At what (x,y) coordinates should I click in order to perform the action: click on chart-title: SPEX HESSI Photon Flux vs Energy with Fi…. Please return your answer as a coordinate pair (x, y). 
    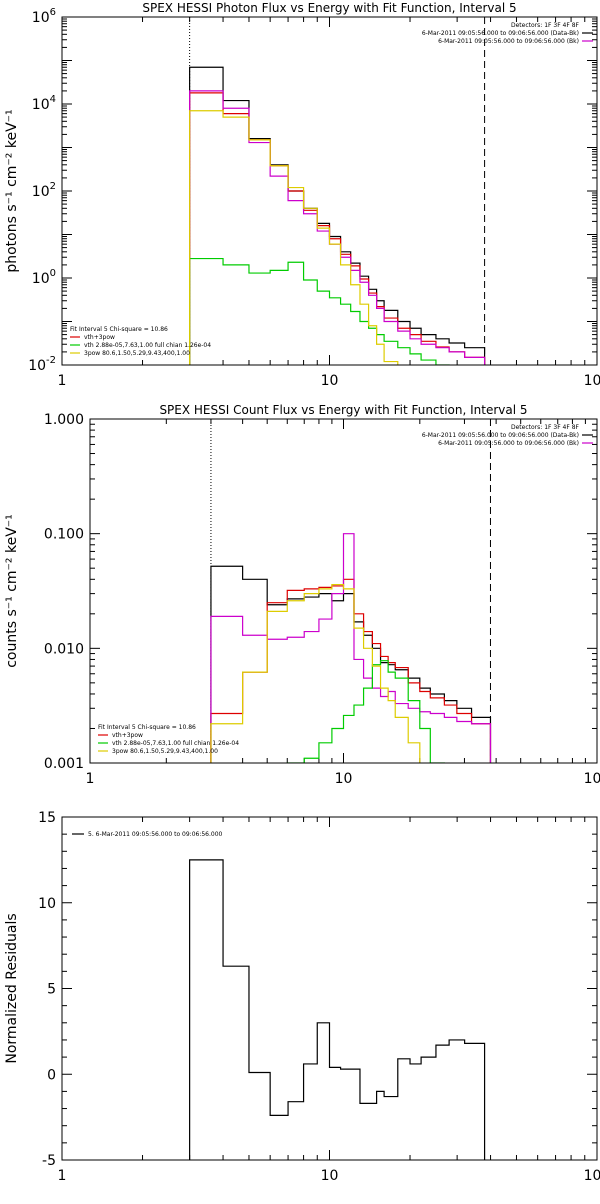
    Looking at the image, I should click on (329, 8).